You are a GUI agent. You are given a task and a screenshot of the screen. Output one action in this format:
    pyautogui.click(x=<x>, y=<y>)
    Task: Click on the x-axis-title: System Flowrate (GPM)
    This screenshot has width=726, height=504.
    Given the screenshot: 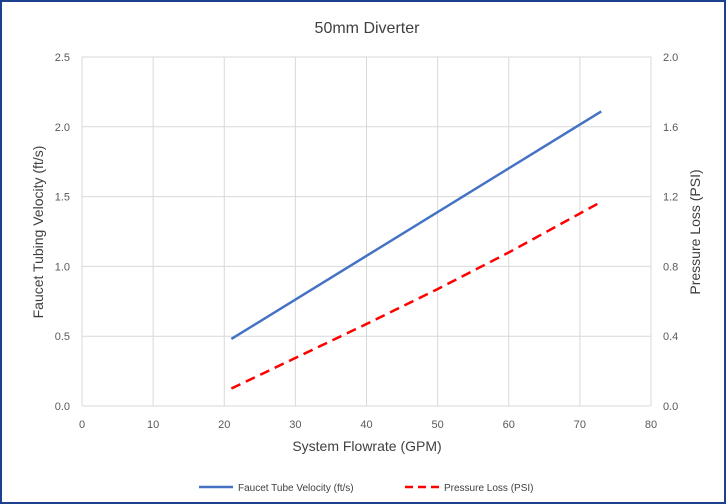 What is the action you would take?
    pyautogui.click(x=366, y=446)
    